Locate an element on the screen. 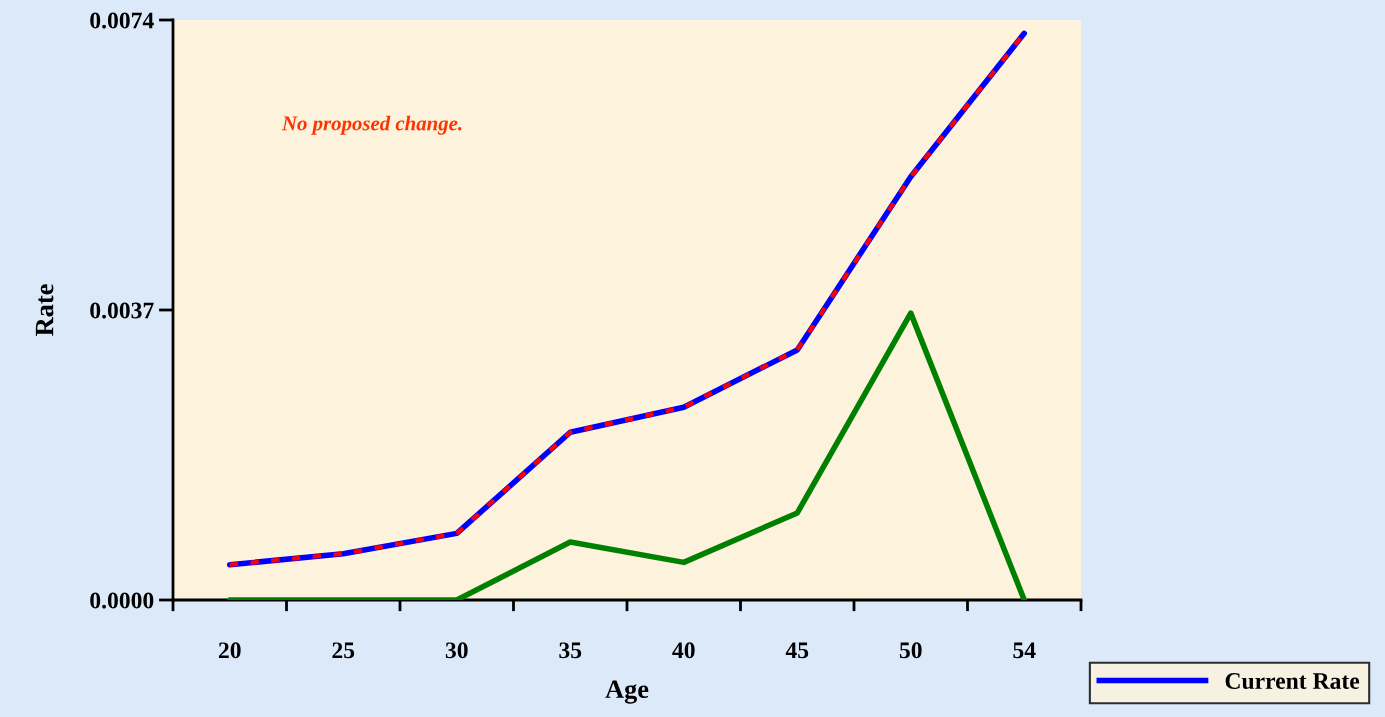  x-tick-label: 20 is located at coordinates (229, 650).